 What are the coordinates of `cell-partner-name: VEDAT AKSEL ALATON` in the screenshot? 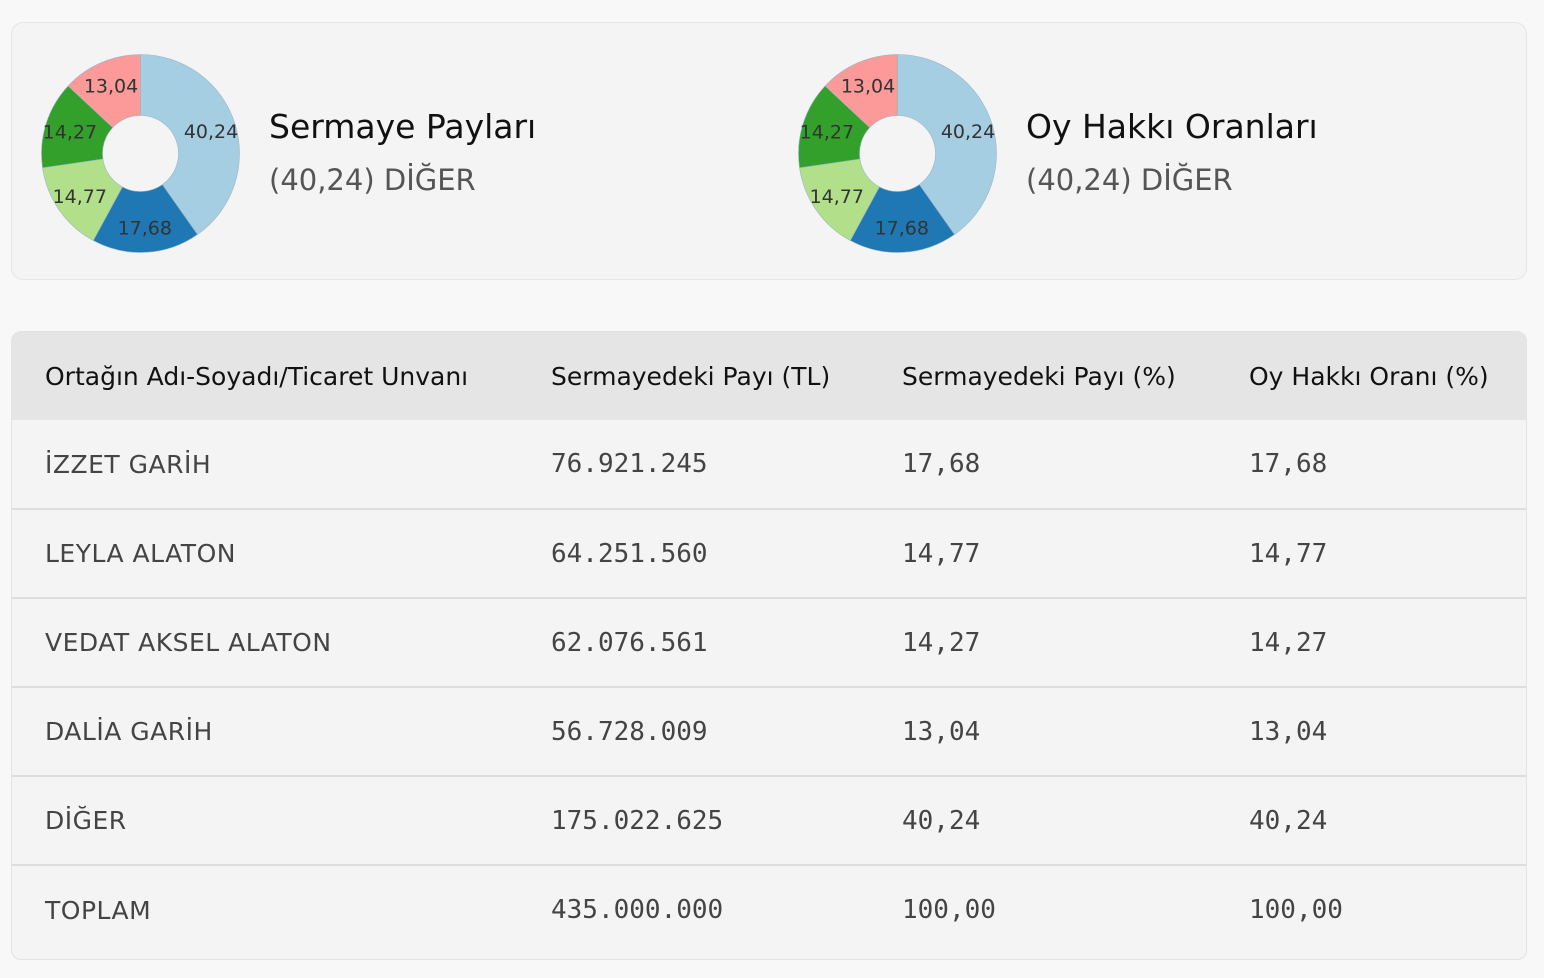 It's located at (188, 642).